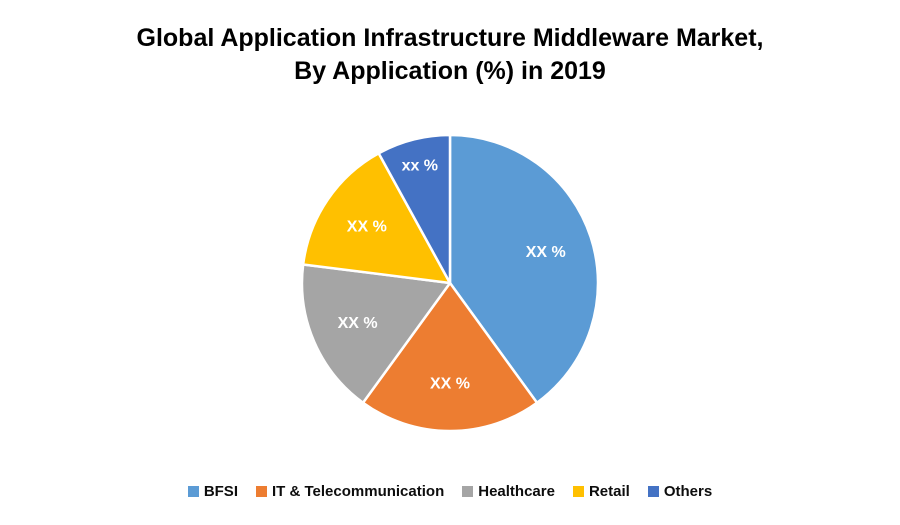 The image size is (900, 525). What do you see at coordinates (220, 491) in the screenshot?
I see `legend-label-bfsi: BFSI` at bounding box center [220, 491].